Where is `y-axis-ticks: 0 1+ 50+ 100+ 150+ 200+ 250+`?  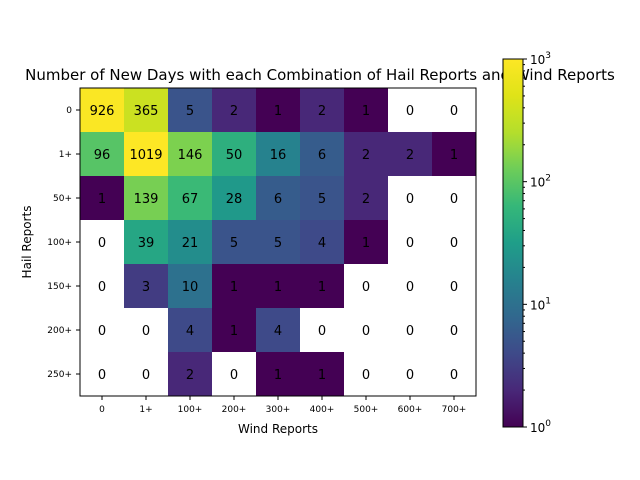
y-axis-ticks: 0 1+ 50+ 100+ 150+ 200+ 250+ is located at coordinates (63, 243).